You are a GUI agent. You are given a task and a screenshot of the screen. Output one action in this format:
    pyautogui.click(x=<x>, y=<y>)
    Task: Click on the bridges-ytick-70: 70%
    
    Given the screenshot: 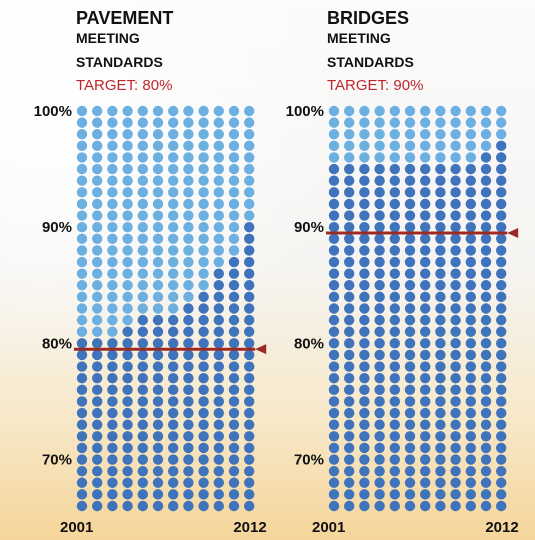 What is the action you would take?
    pyautogui.click(x=309, y=460)
    